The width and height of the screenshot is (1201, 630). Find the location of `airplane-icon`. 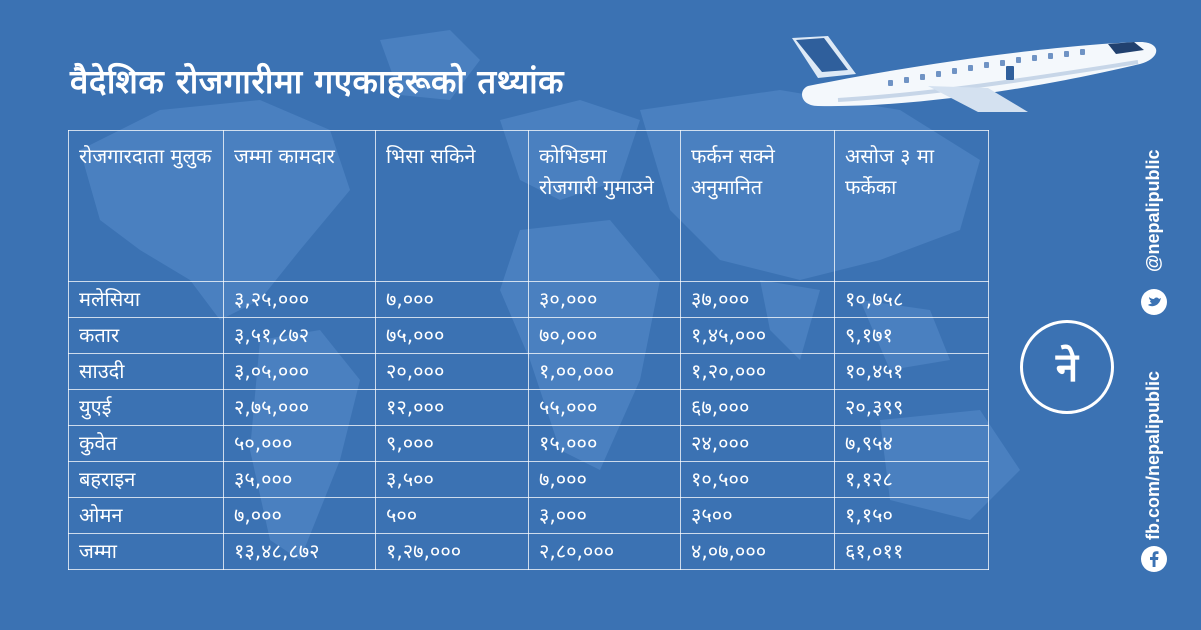

airplane-icon is located at coordinates (974, 74).